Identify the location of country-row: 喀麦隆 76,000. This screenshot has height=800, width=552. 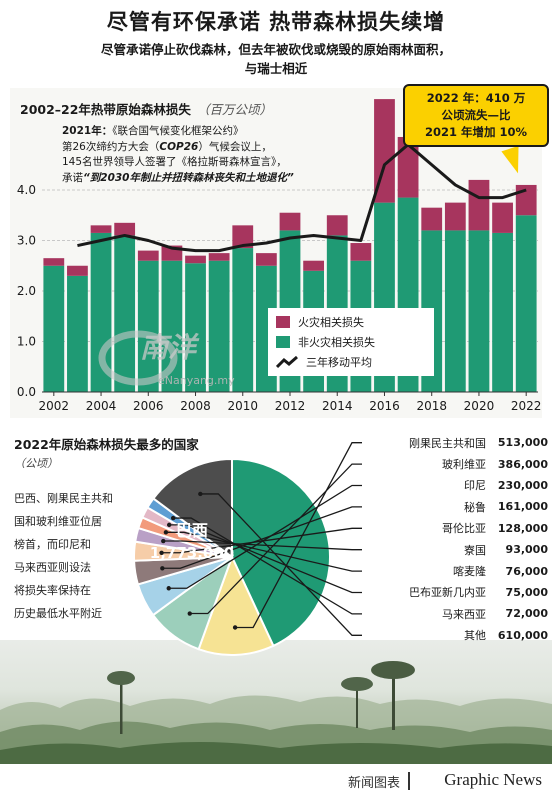
(457, 570).